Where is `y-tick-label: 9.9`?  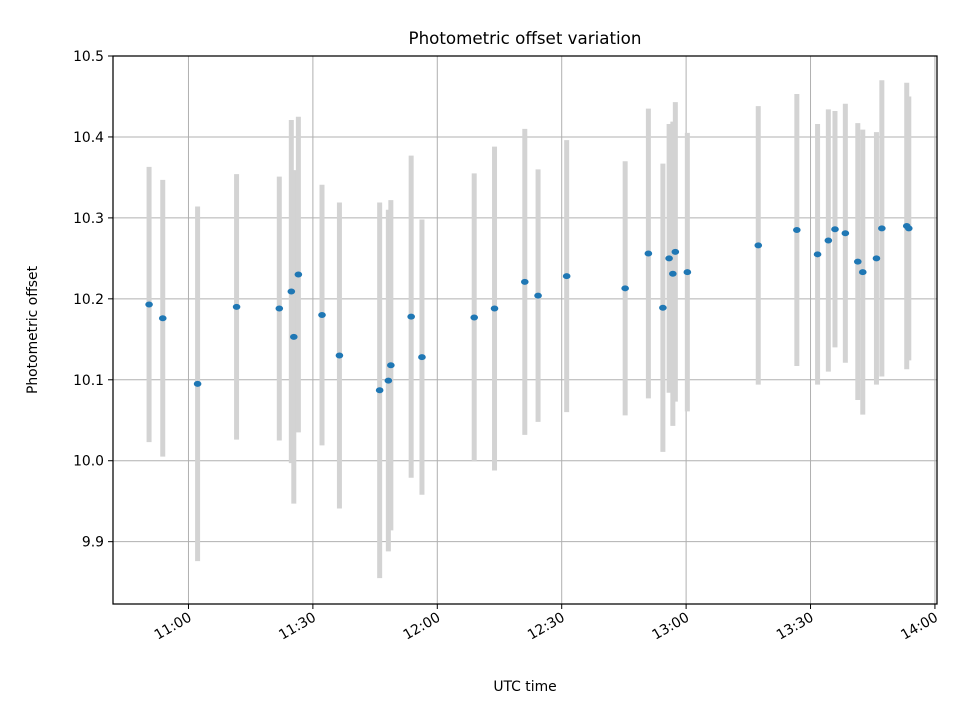 y-tick-label: 9.9 is located at coordinates (93, 543).